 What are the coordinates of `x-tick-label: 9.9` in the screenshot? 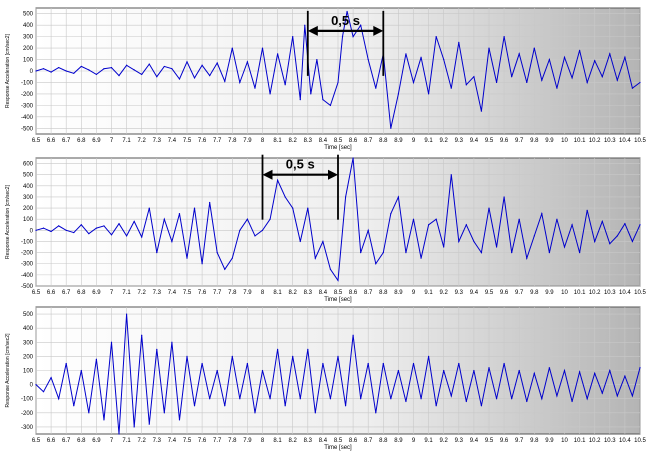 It's located at (549, 141).